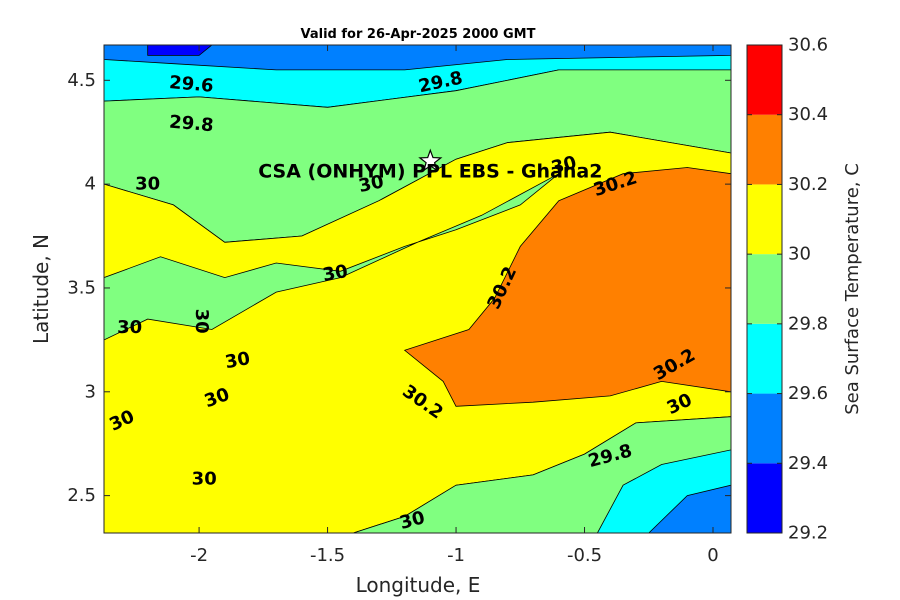  I want to click on colorbar-tick-label: 30, so click(799, 254).